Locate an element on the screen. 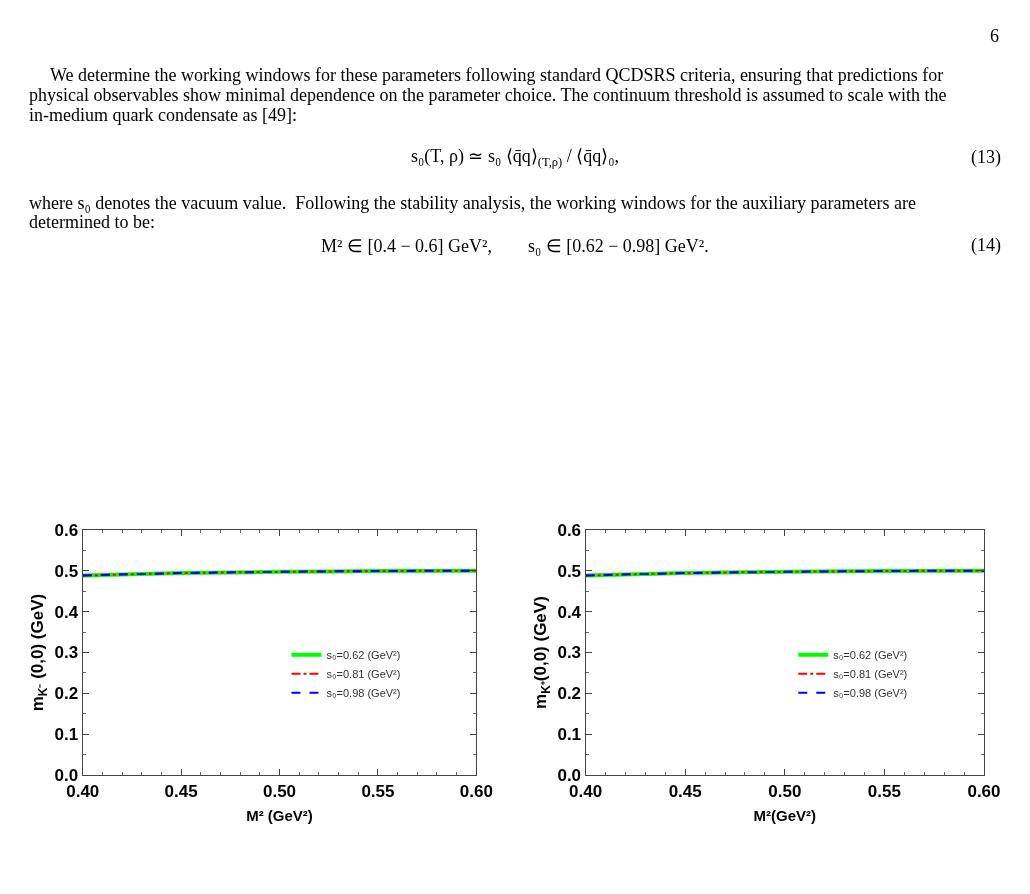  text: M² ∈ [0.4 − 0.6] GeV², s₀ ∈ [0.62 − 0.98] GeV². is located at coordinates (515, 246).